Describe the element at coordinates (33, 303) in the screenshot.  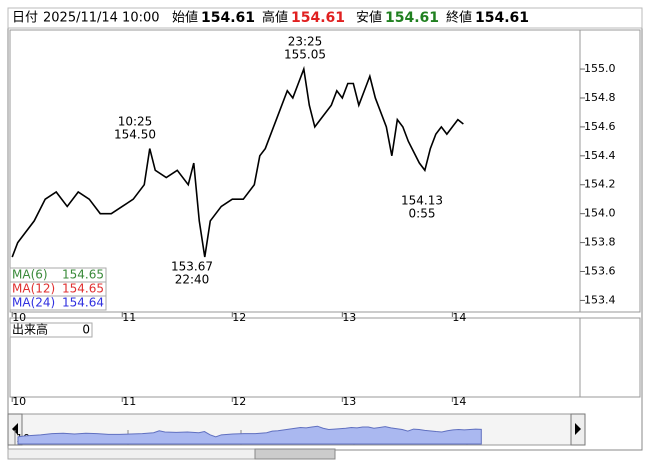
I see `legend-name: MA(24)` at that location.